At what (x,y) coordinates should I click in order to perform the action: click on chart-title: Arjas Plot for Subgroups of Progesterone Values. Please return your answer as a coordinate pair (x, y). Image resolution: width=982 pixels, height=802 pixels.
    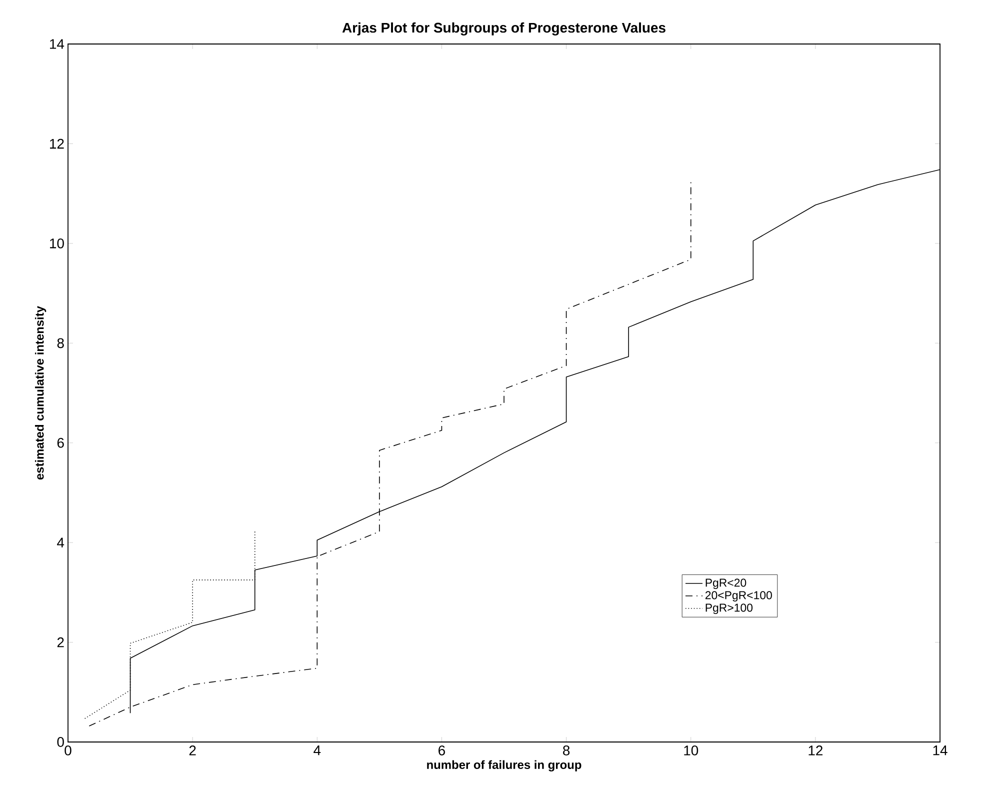
    Looking at the image, I should click on (504, 29).